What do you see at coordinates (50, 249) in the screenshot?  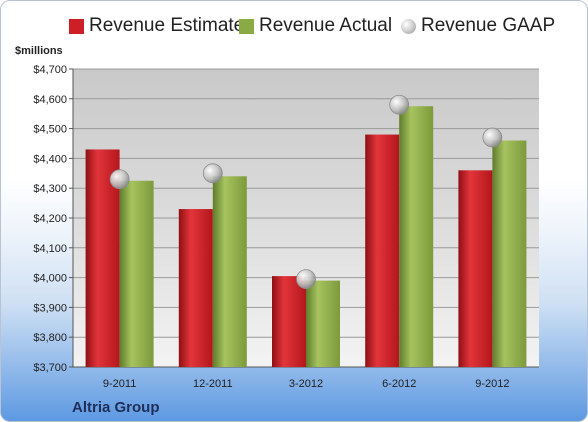 I see `y-tick-label: $4,100` at bounding box center [50, 249].